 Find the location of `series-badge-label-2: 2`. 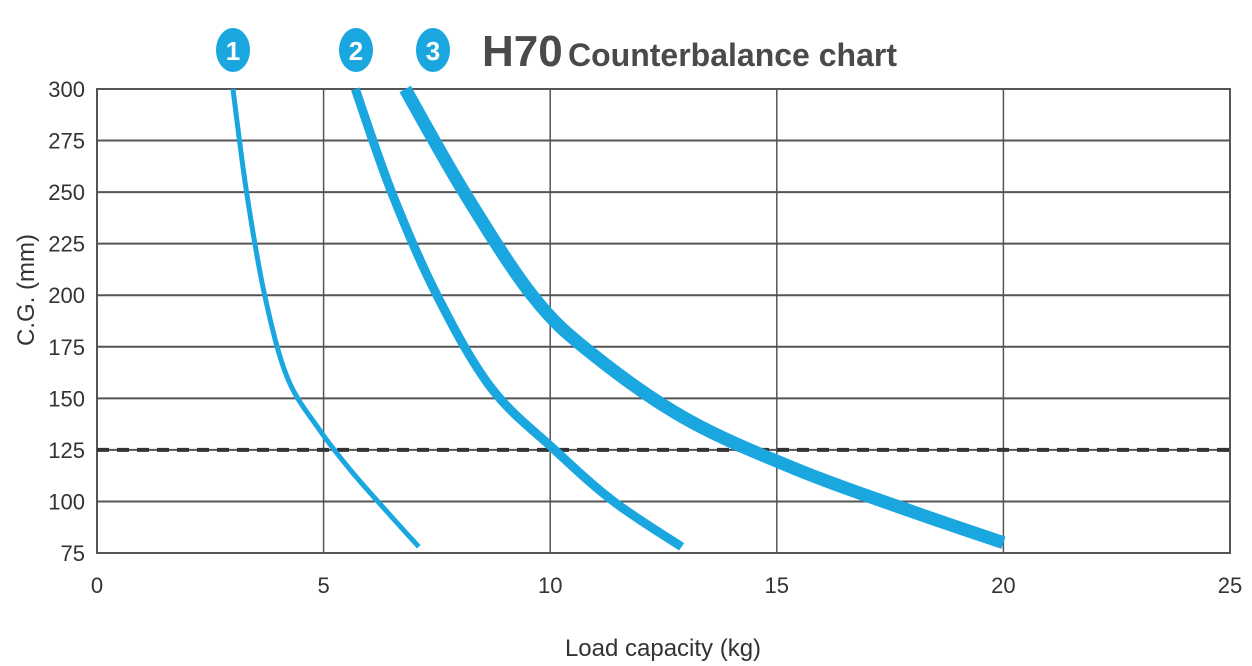

series-badge-label-2: 2 is located at coordinates (356, 51).